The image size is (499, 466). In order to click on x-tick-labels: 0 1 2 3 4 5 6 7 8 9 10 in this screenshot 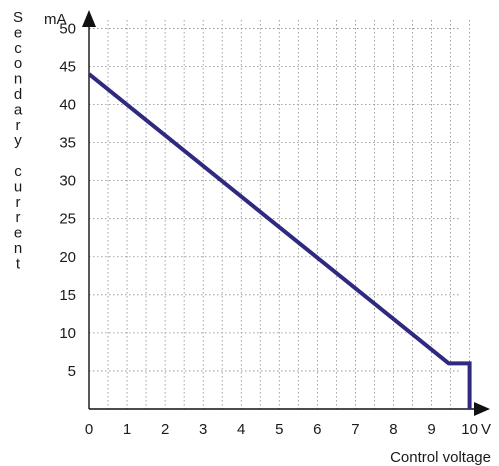, I will do `click(281, 429)`.